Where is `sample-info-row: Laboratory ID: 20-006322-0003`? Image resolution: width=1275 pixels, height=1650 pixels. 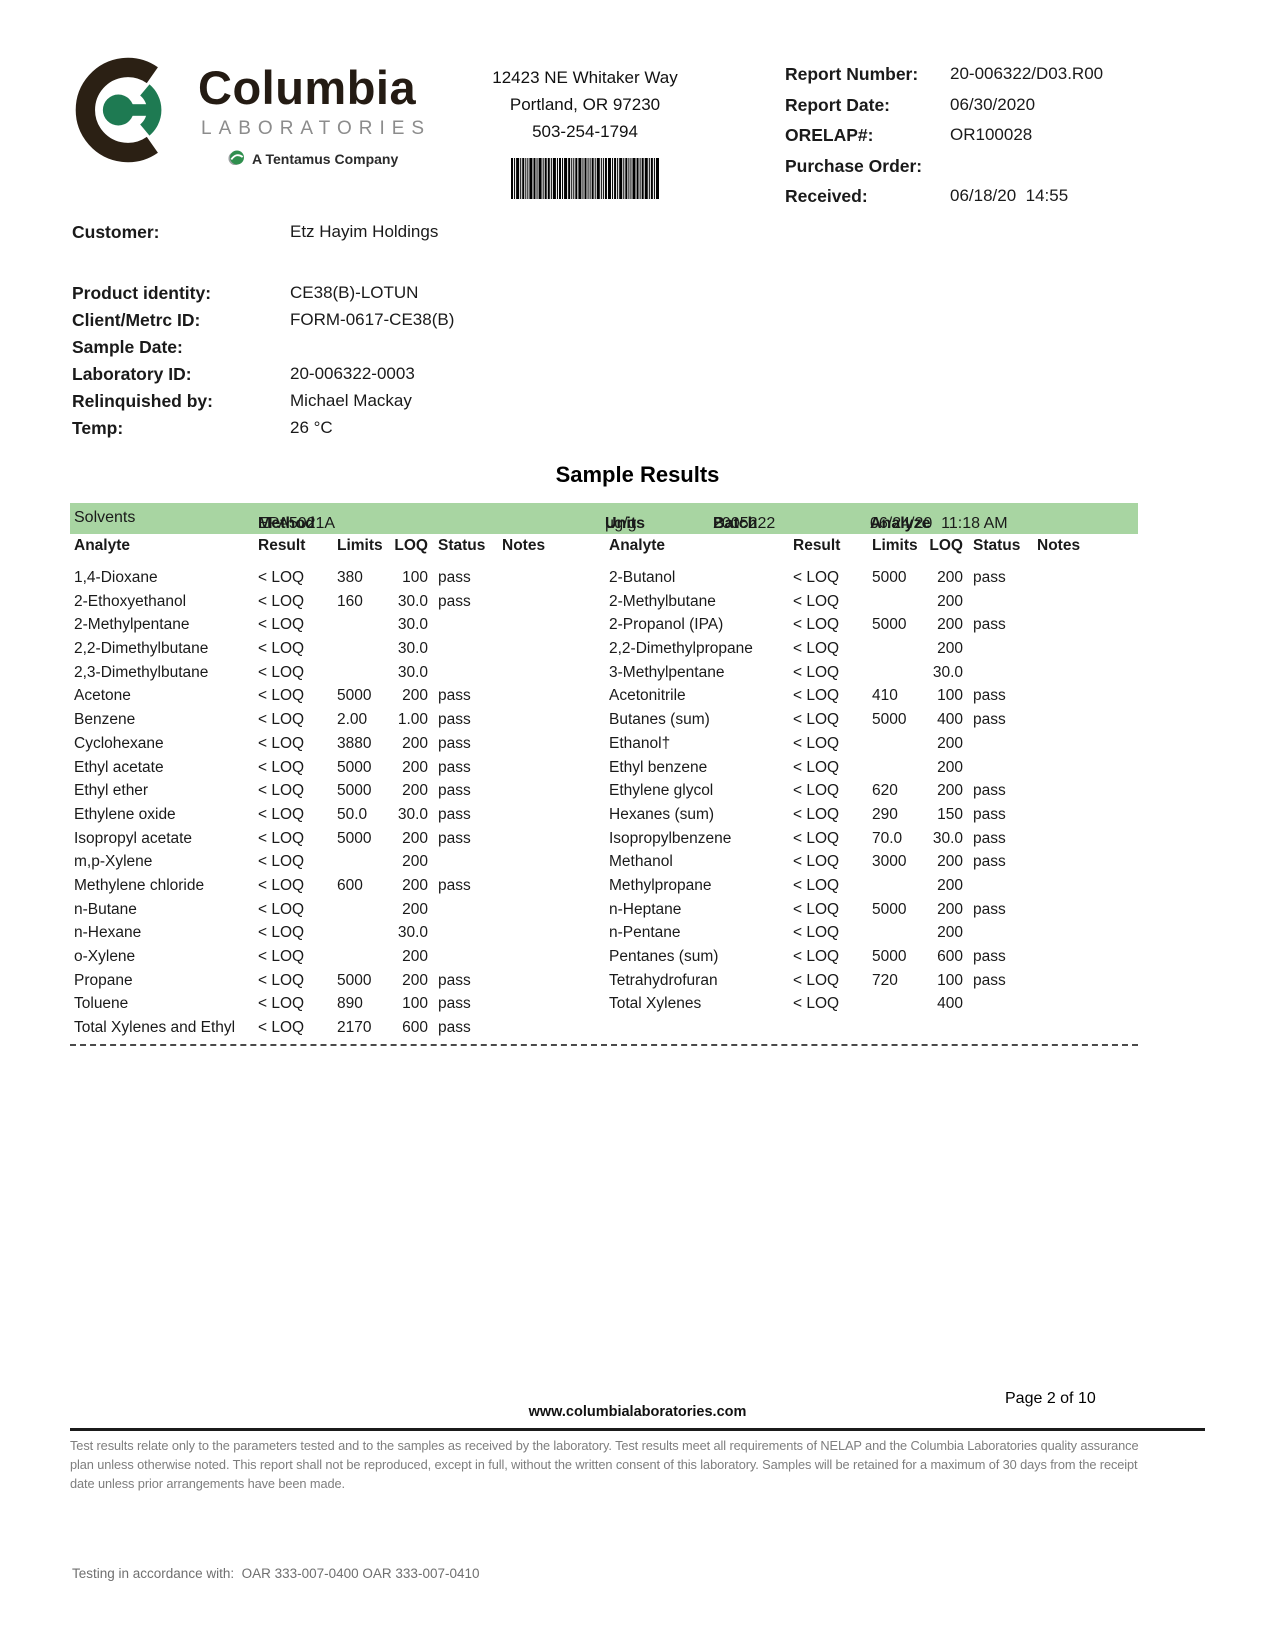
sample-info-row: Laboratory ID: 20-006322-0003 is located at coordinates (263, 377).